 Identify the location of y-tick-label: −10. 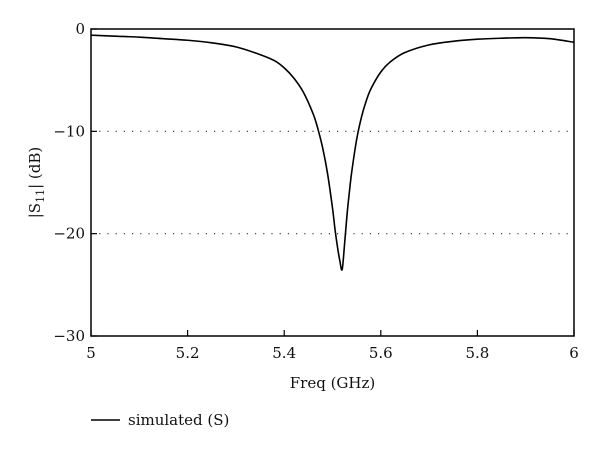
(69, 131).